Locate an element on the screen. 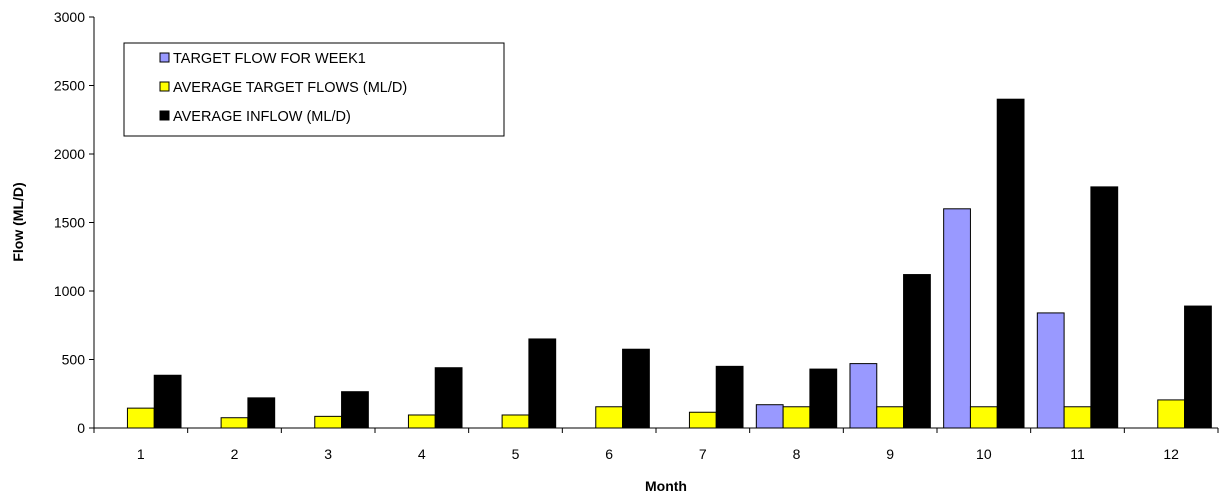 The height and width of the screenshot is (497, 1219). legend-label: TARGET FLOW FOR WEEK1 is located at coordinates (269, 59).